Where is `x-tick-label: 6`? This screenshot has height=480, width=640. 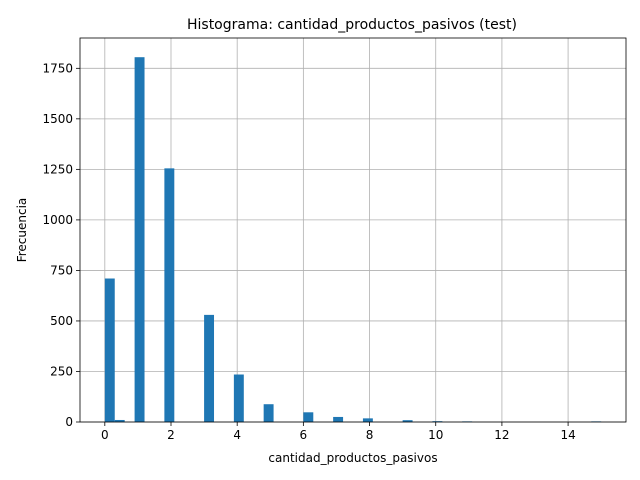 x-tick-label: 6 is located at coordinates (304, 435).